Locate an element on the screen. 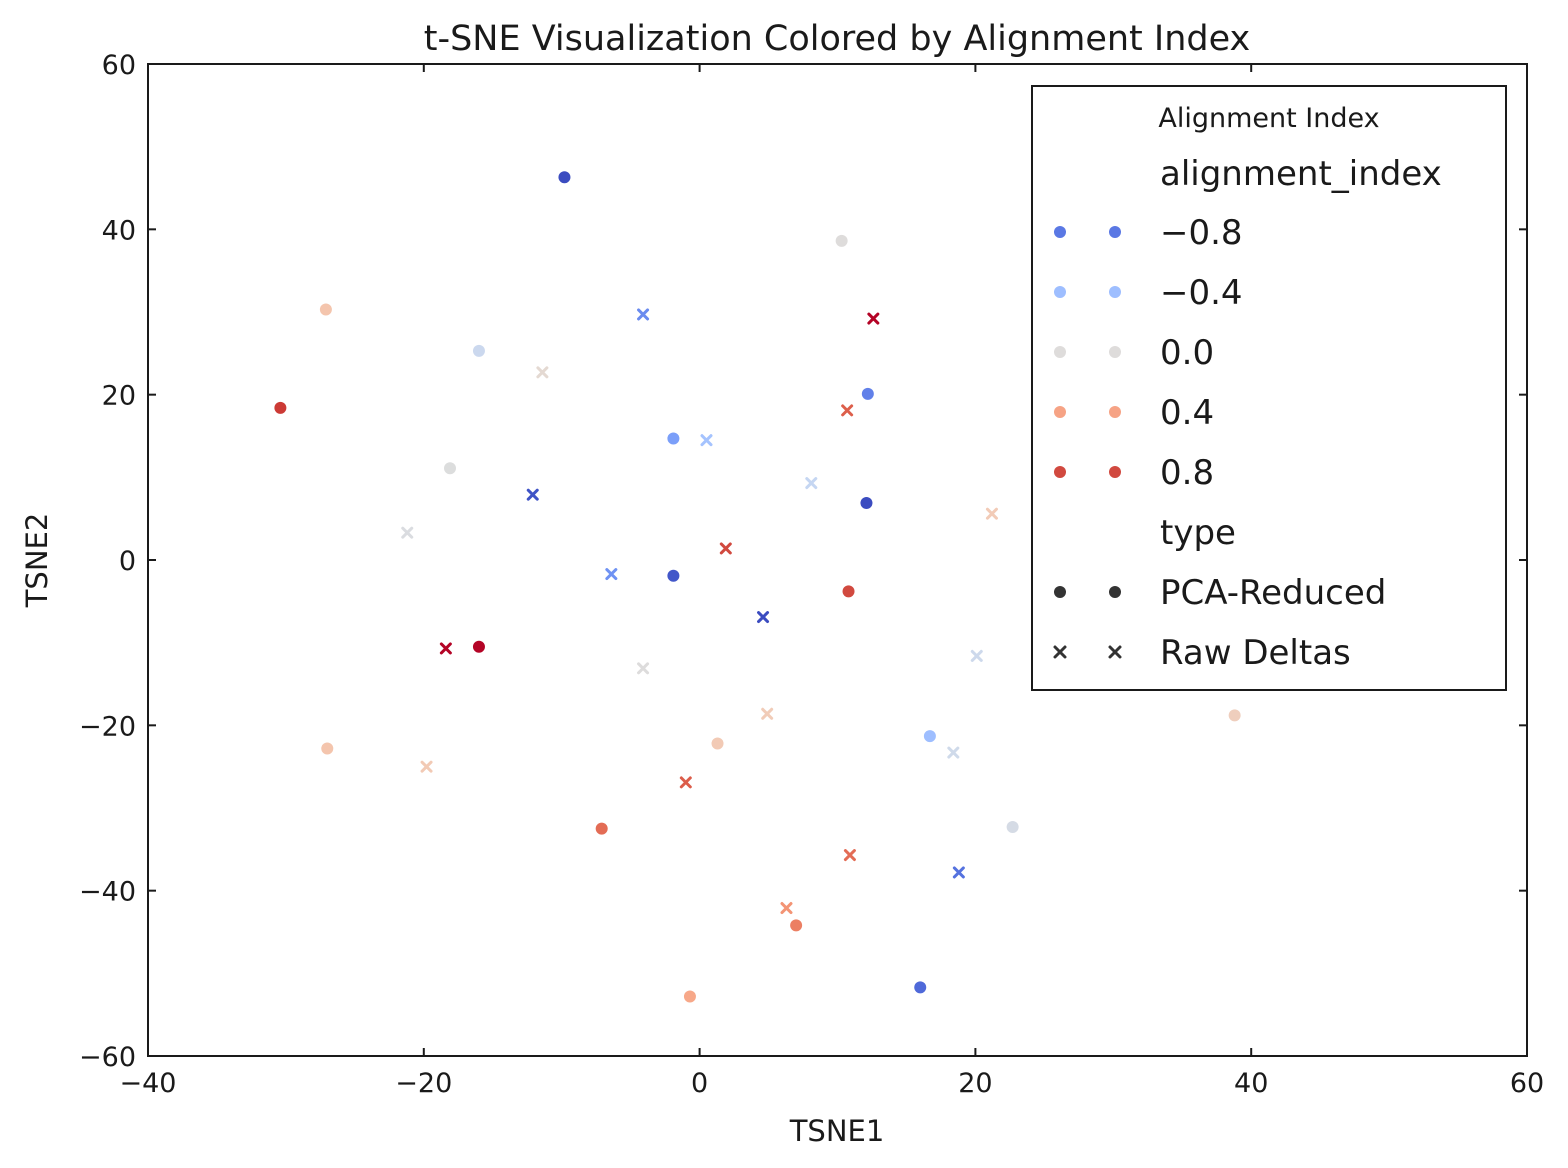 This screenshot has width=1568, height=1168. legend-entry-style-0: PCA-Reduced is located at coordinates (1220, 593).